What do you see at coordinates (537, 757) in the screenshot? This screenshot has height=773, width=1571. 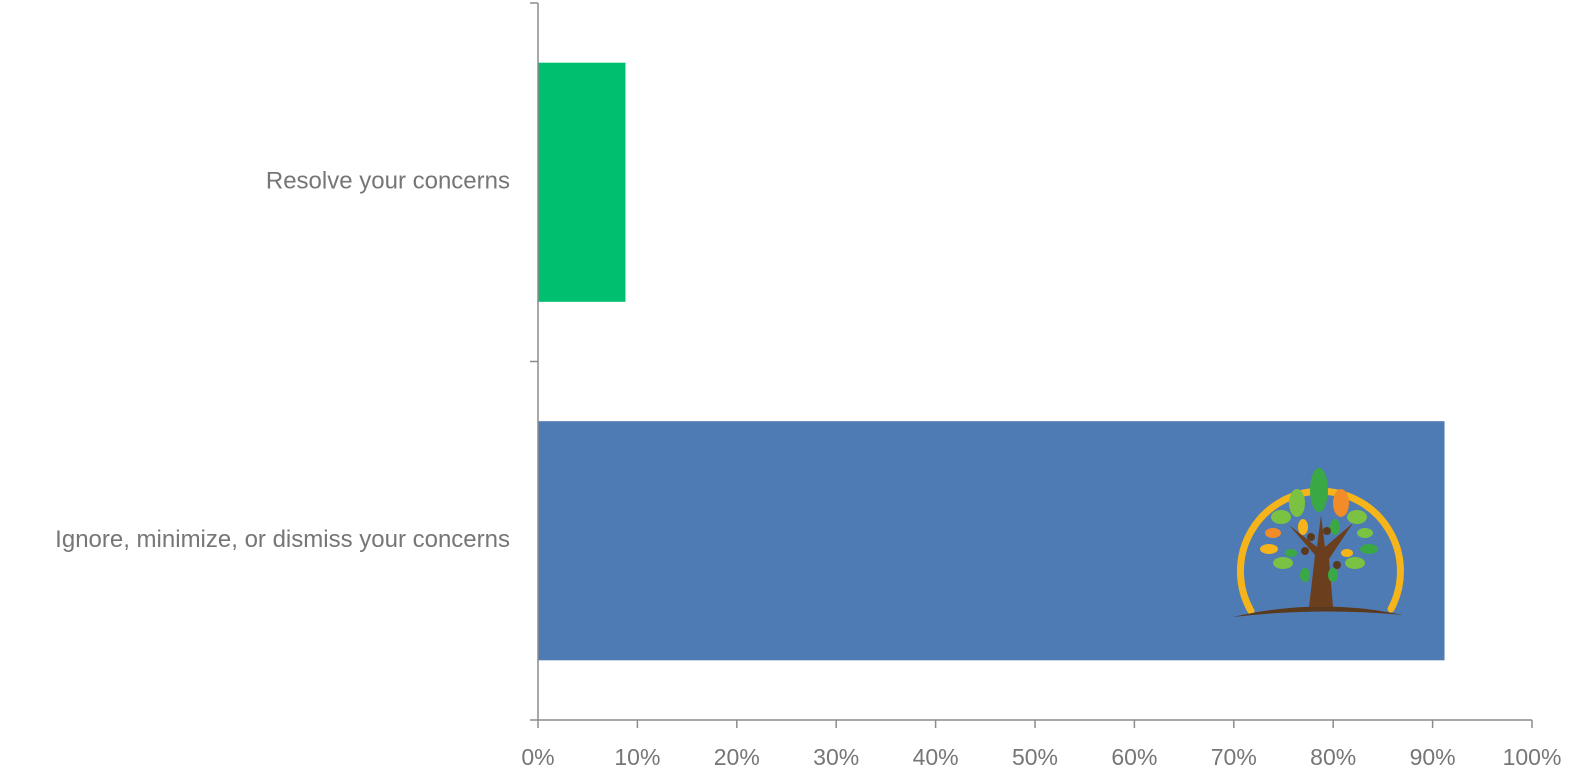 I see `x-tick-label: 0%` at bounding box center [537, 757].